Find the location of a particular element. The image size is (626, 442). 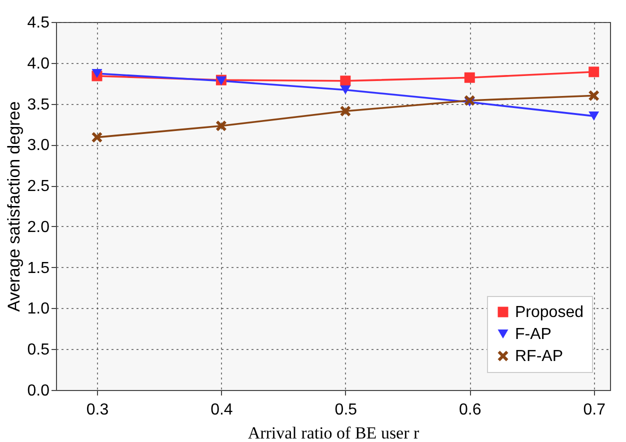

legend-label: RF-AP is located at coordinates (539, 356).